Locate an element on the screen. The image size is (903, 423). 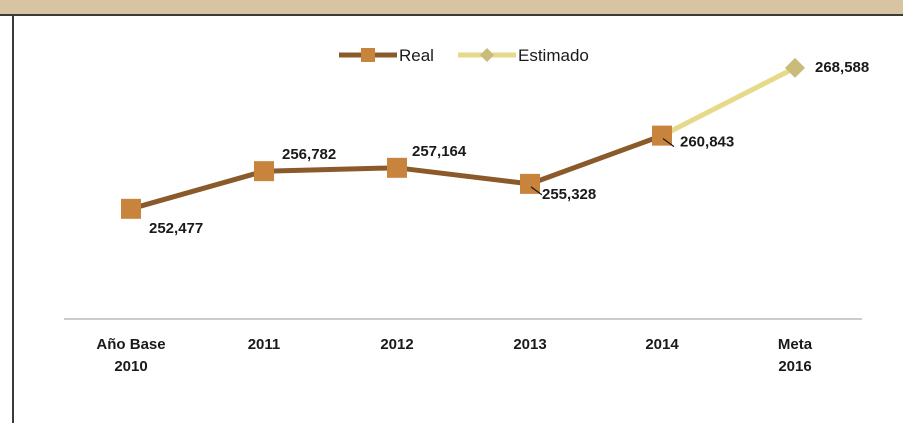
data-label-1: 256,782 is located at coordinates (309, 154).